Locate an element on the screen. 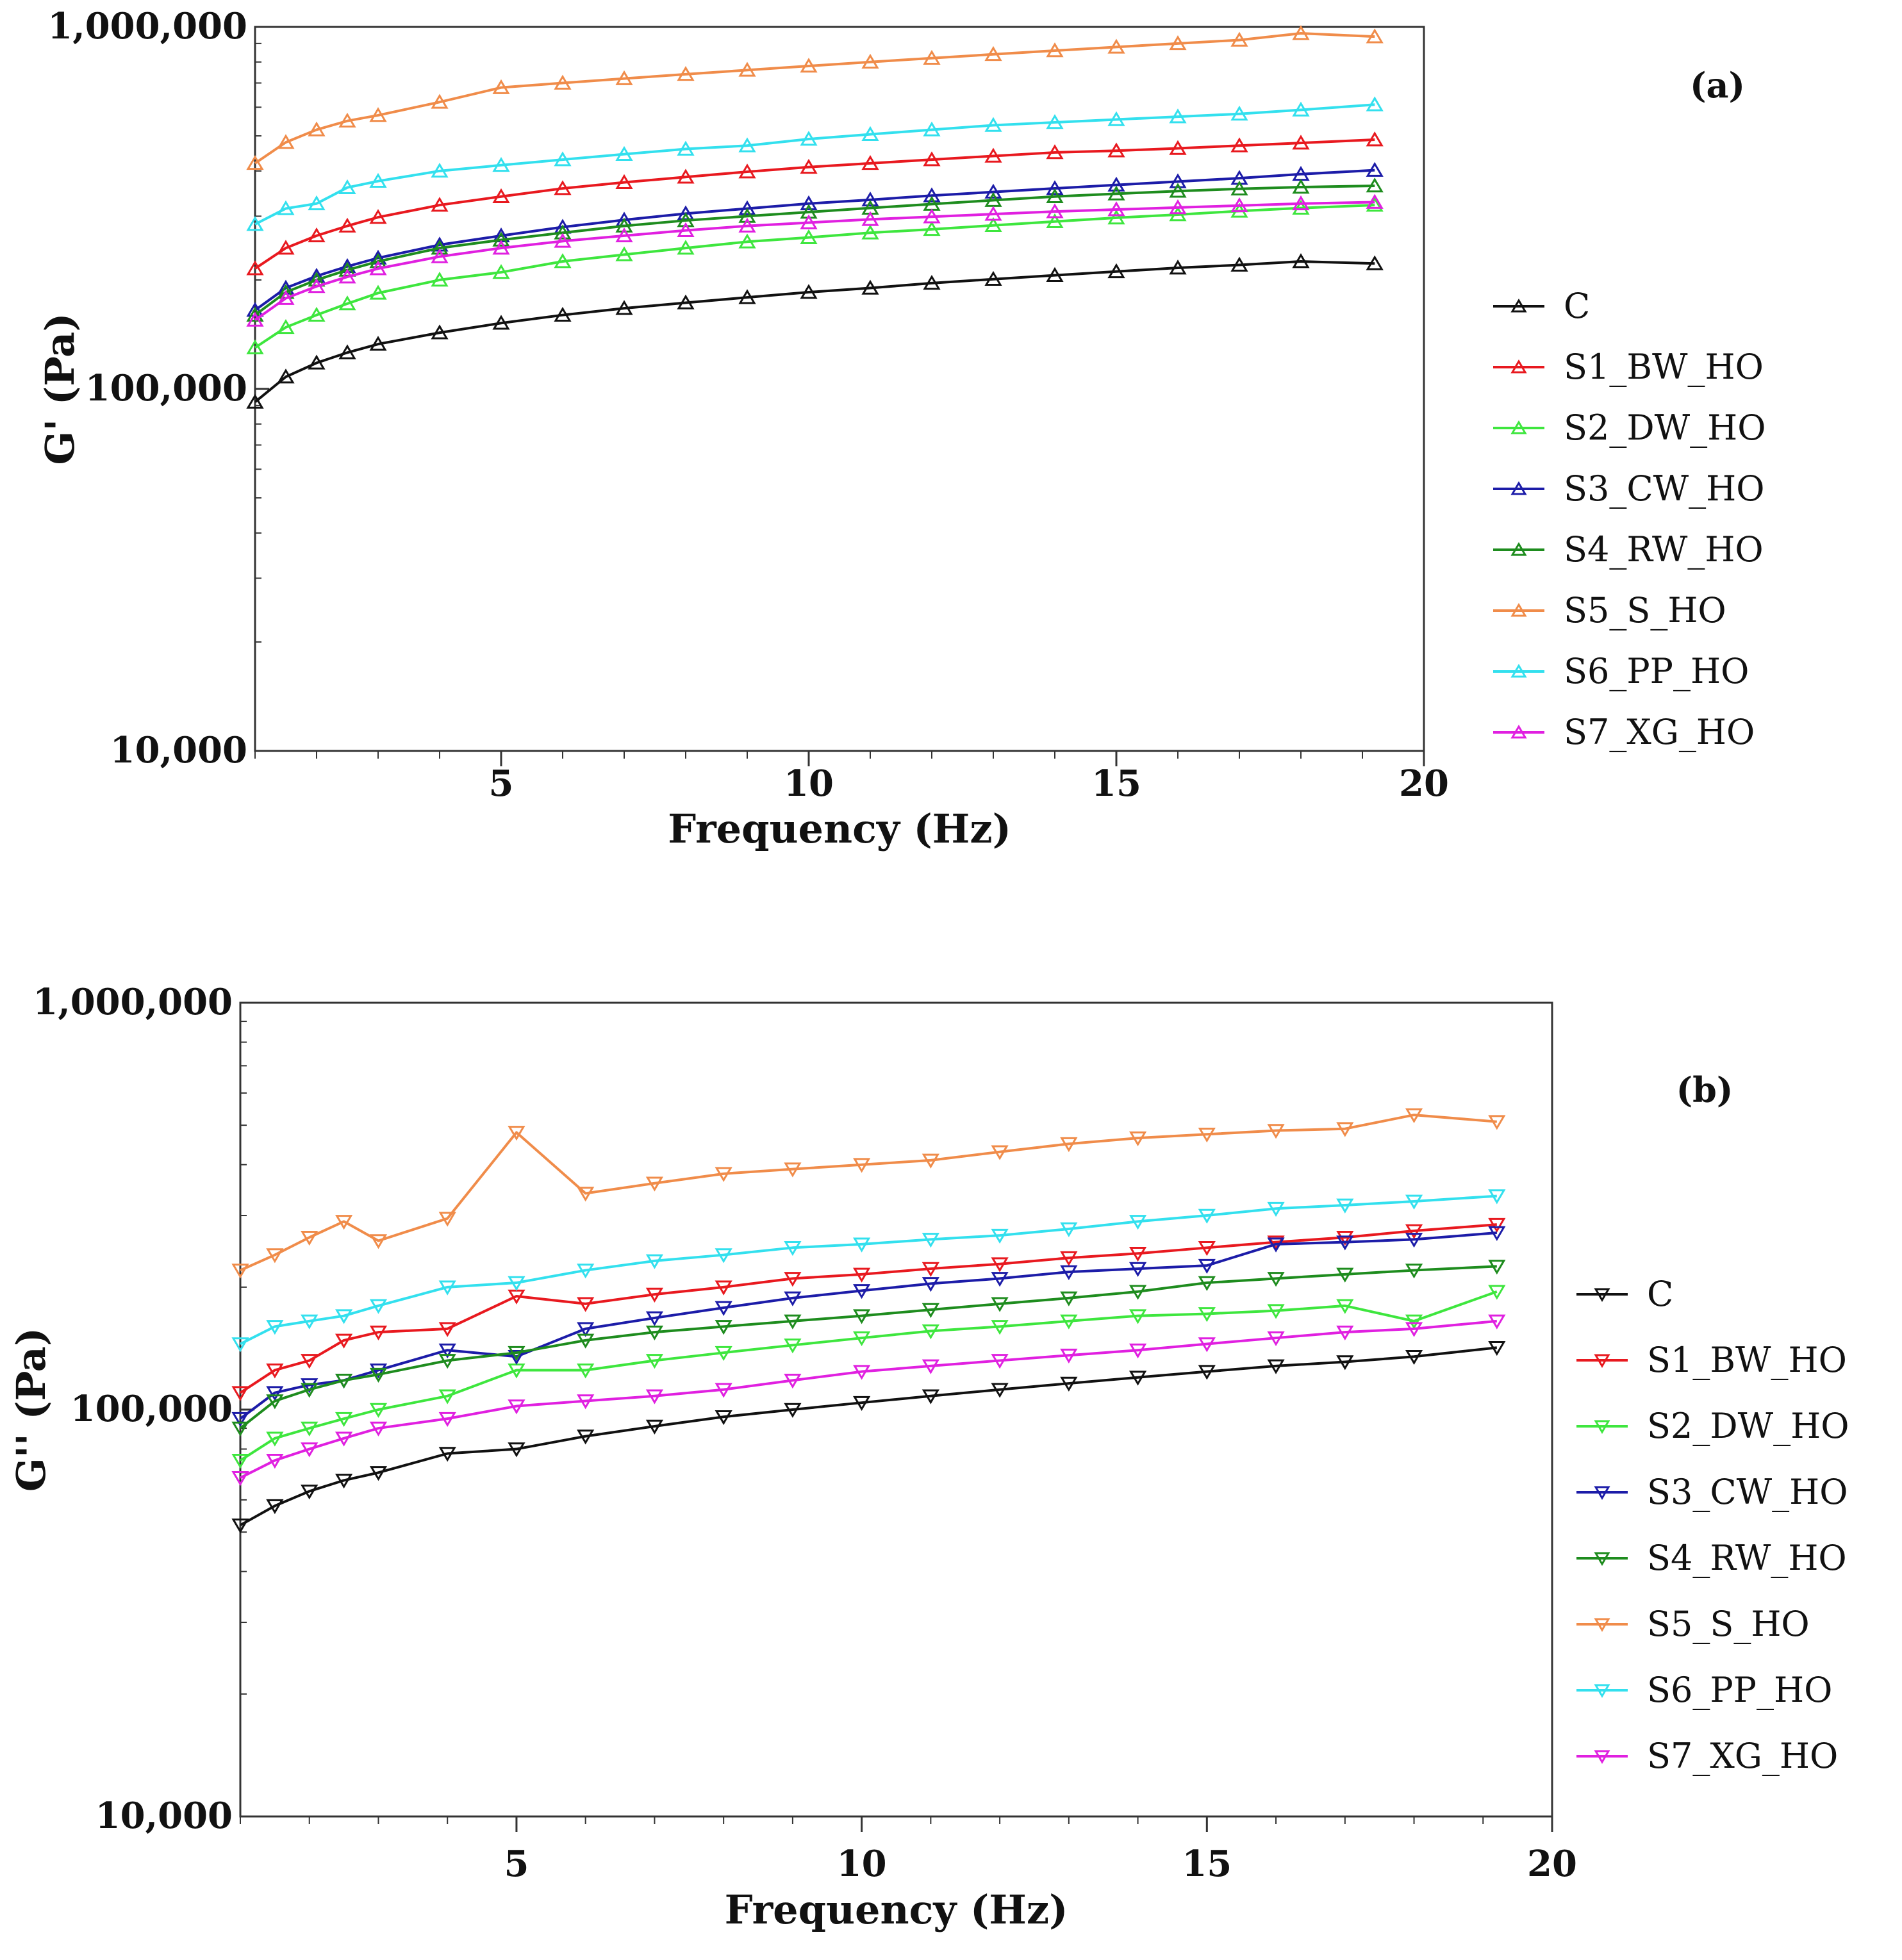  legend-entry: S4_RW_HO is located at coordinates (1664, 549).